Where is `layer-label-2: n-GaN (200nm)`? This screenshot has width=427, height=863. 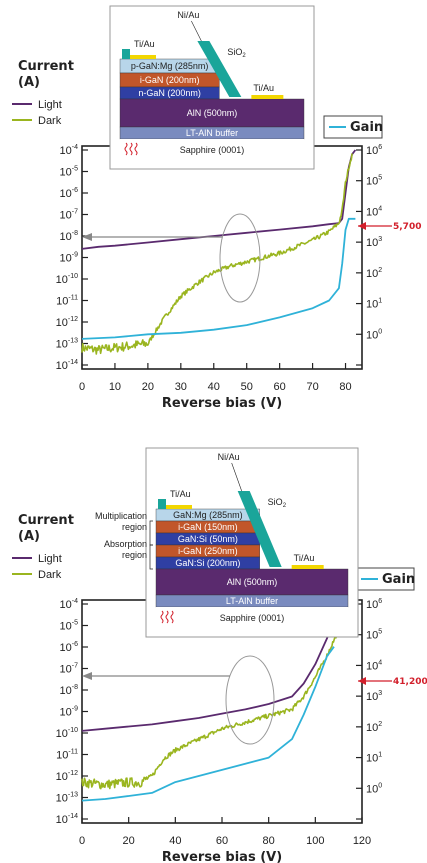
layer-label-2: n-GaN (200nm) is located at coordinates (169, 93).